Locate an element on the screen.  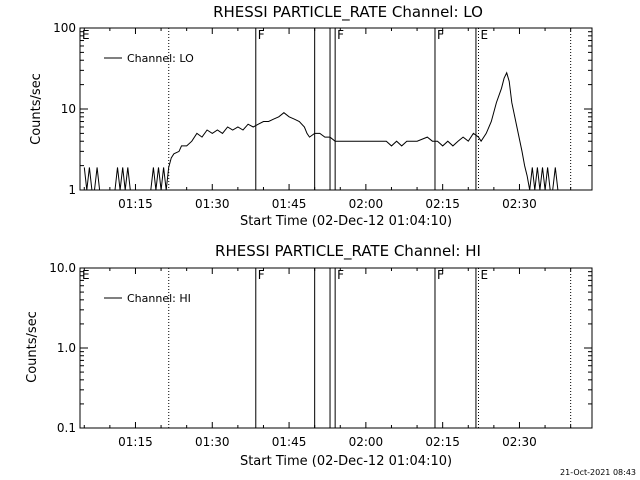
lo-legend-label: Channel: LO is located at coordinates (160, 58).